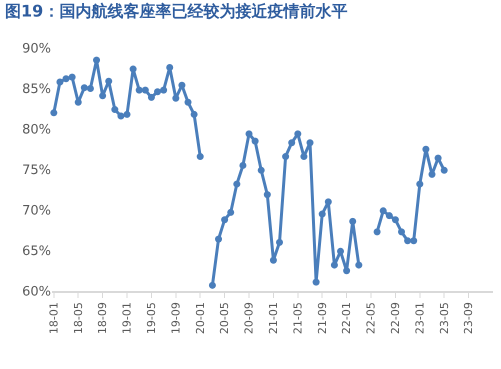 The width and height of the screenshot is (501, 369). I want to click on y-tick-label: 70%, so click(36, 211).